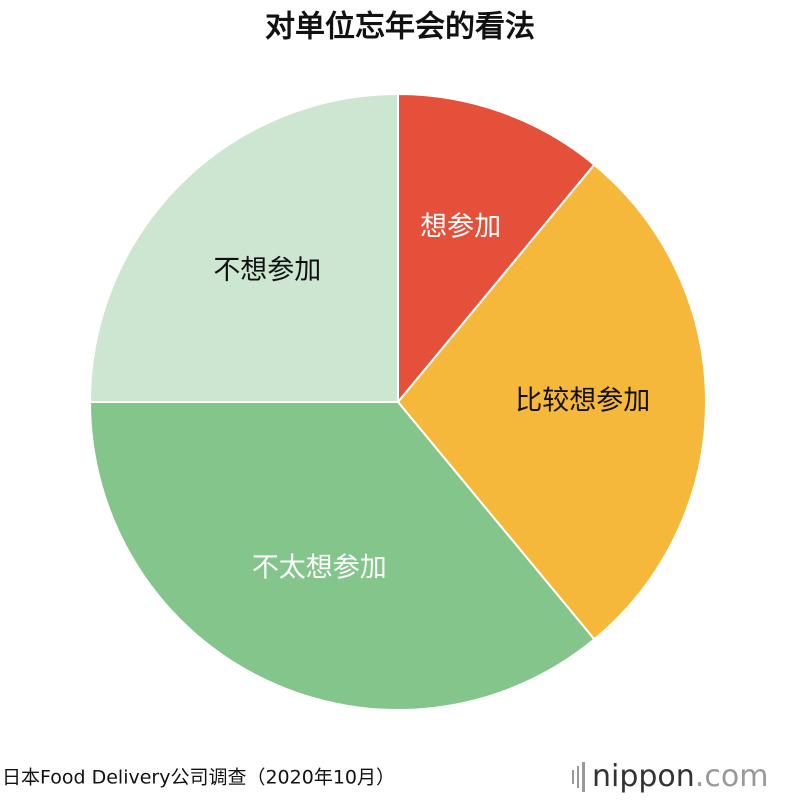  What do you see at coordinates (460, 227) in the screenshot?
I see `slice-label: 想参加` at bounding box center [460, 227].